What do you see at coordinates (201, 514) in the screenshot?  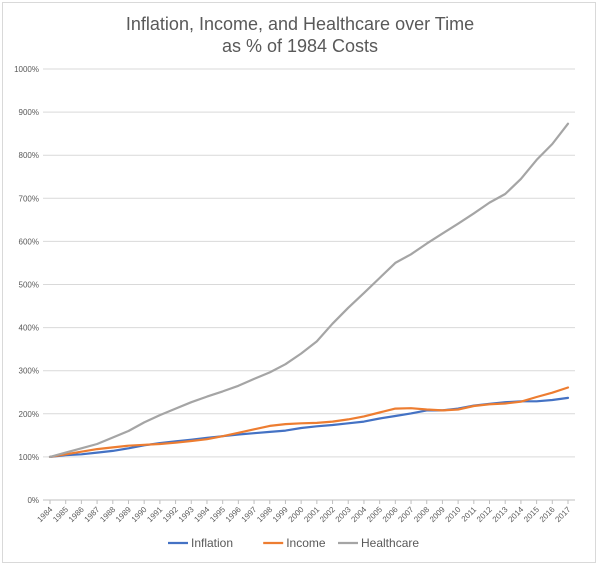 I see `x-tick-label: 1994` at bounding box center [201, 514].